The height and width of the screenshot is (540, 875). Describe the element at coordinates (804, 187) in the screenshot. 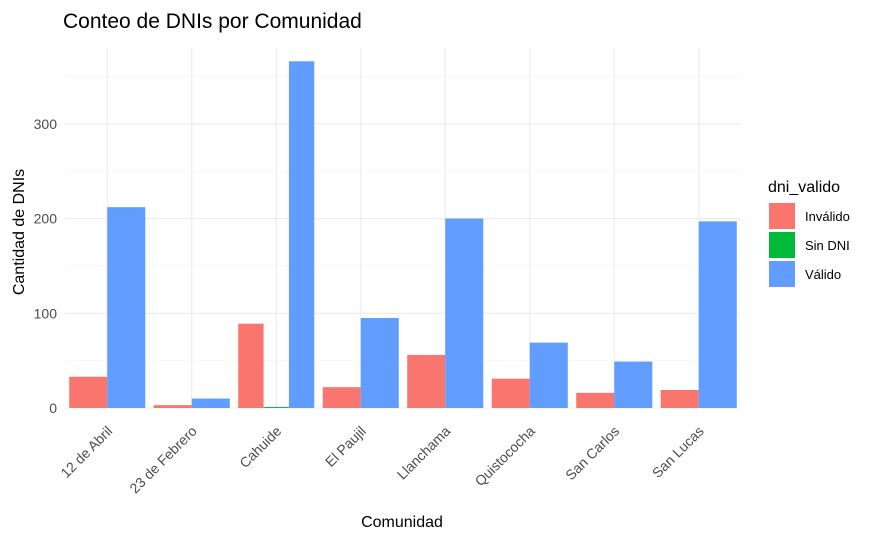

I see `legend-title: dni_valido` at that location.